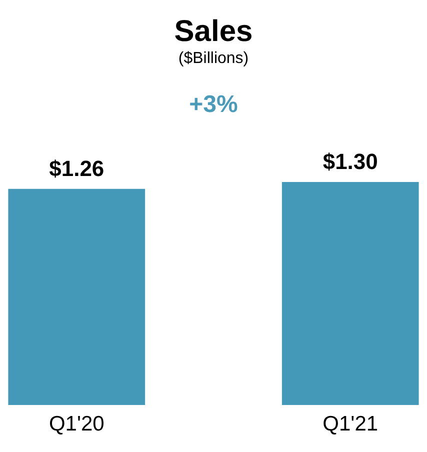 The image size is (427, 452). What do you see at coordinates (76, 168) in the screenshot?
I see `data-label: $1.26` at bounding box center [76, 168].